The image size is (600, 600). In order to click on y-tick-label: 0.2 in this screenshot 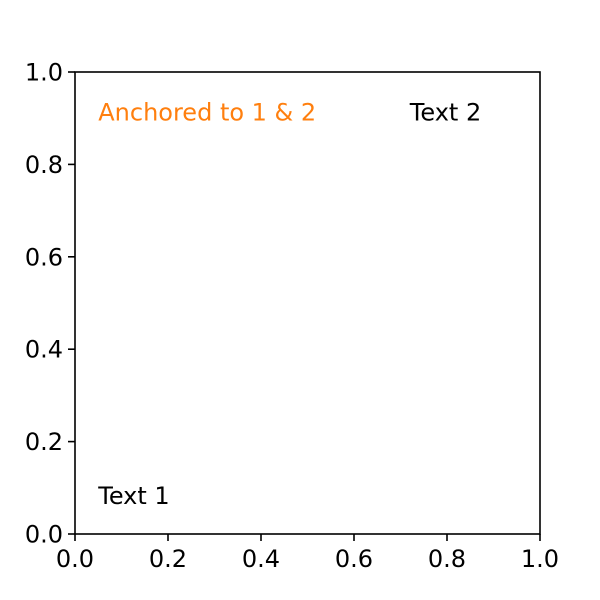, I will do `click(44, 442)`.